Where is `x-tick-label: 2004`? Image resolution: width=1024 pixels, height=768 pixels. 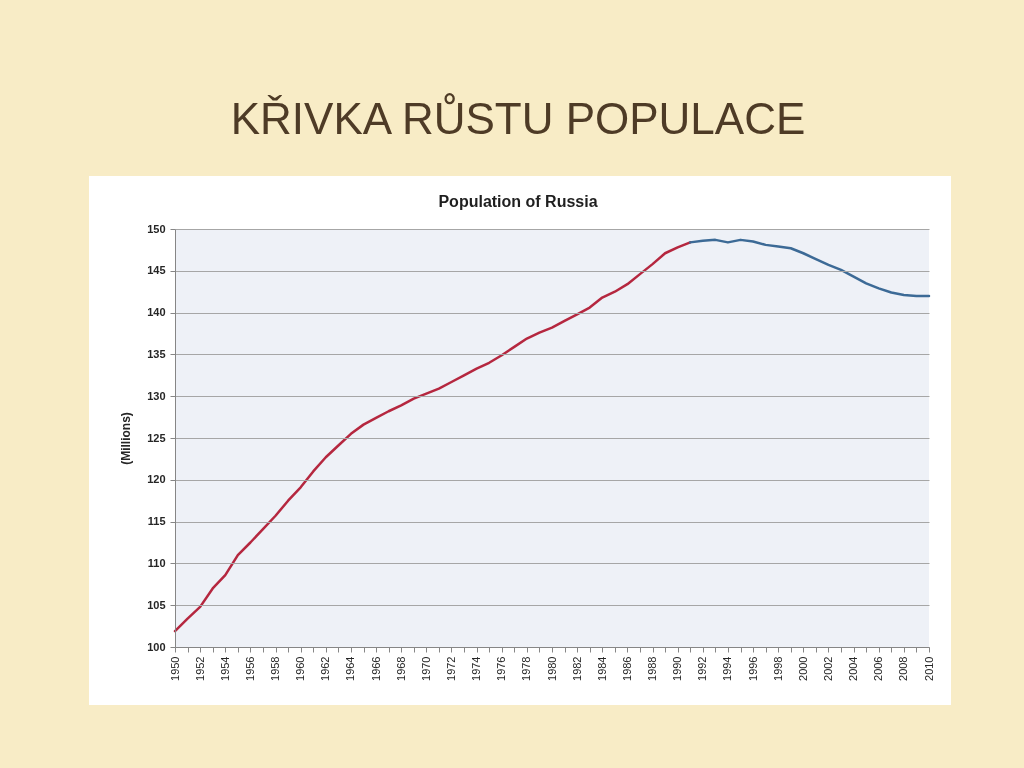
x-tick-label: 2004 is located at coordinates (853, 668).